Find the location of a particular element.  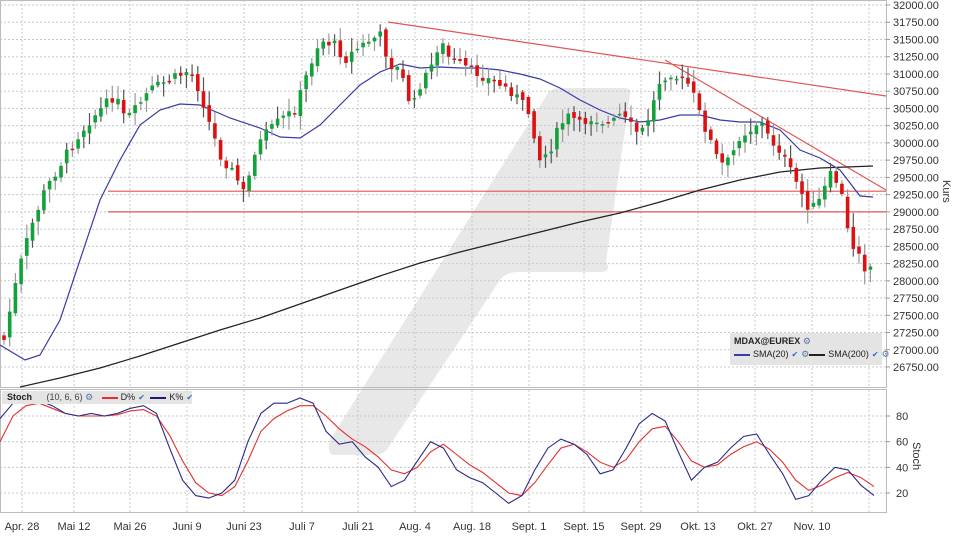

stoch-axis: 80 60 40 20 is located at coordinates (897, 455).